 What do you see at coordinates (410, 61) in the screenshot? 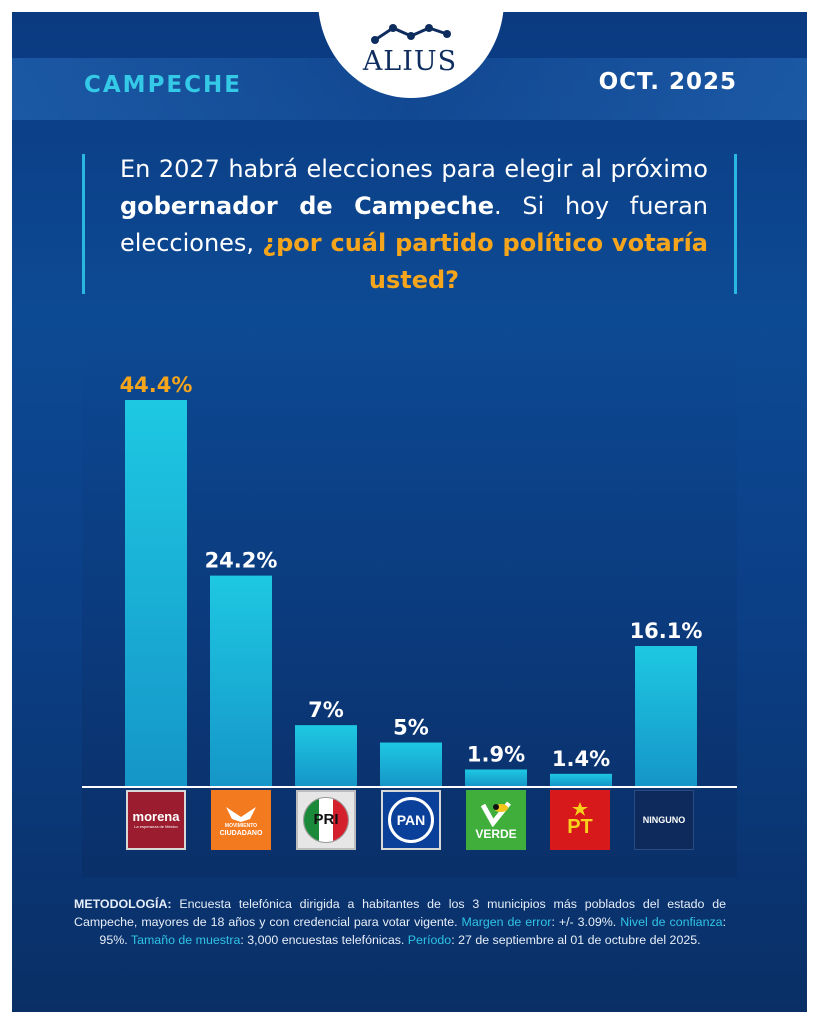
I see `brand-name: ALIUS` at bounding box center [410, 61].